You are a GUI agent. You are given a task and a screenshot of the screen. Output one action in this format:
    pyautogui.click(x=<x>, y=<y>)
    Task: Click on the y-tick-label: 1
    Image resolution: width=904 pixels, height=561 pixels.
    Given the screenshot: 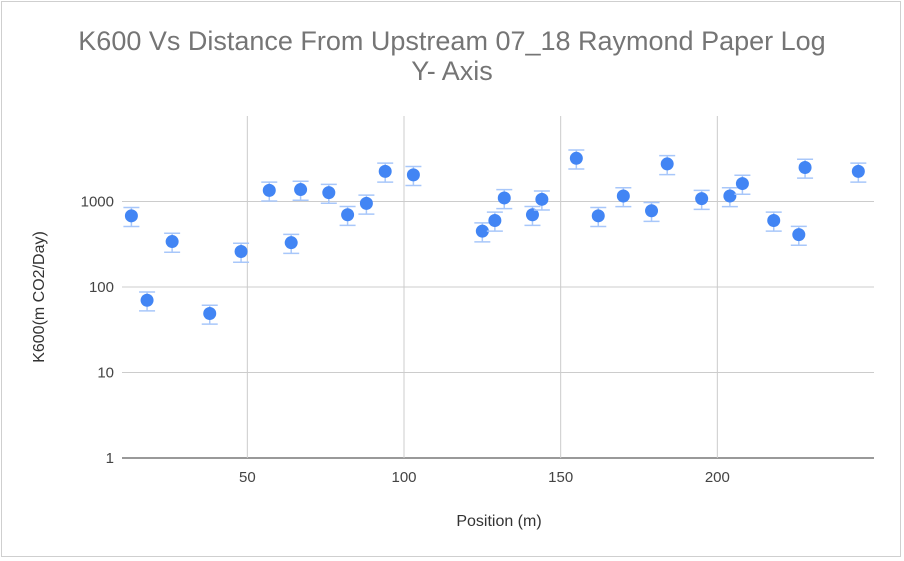 What is the action you would take?
    pyautogui.click(x=110, y=458)
    